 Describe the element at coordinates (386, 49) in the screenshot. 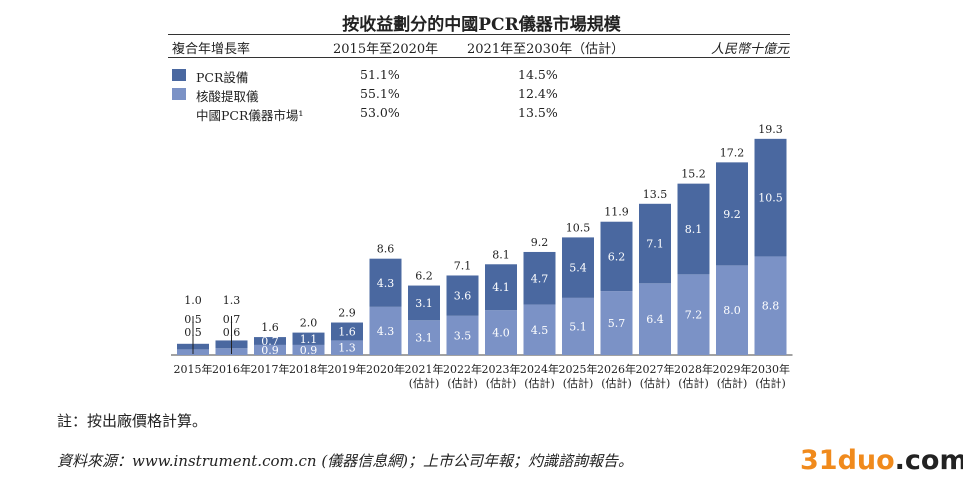

I see `period1-label: 2015年至2020年` at that location.